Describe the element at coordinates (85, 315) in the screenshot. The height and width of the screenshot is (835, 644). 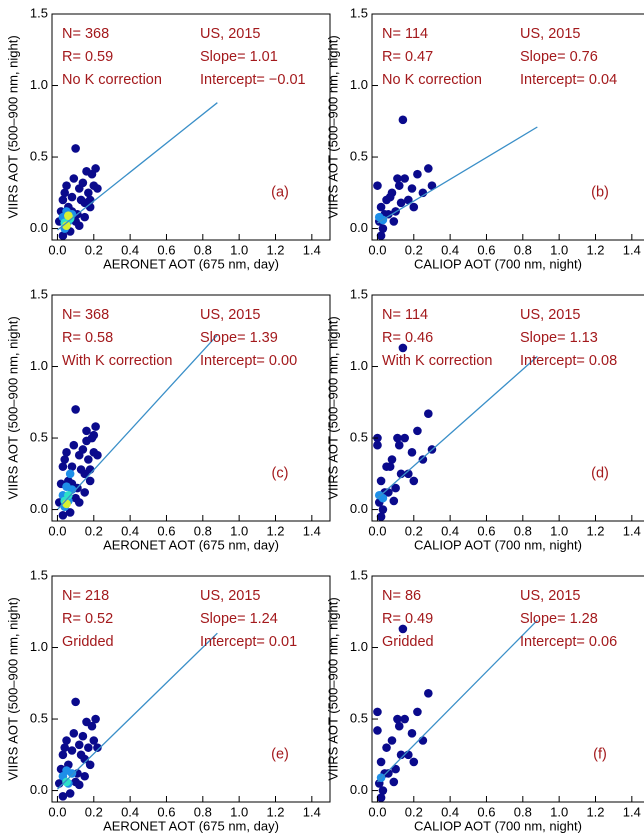
I see `annotation: N= 368` at that location.